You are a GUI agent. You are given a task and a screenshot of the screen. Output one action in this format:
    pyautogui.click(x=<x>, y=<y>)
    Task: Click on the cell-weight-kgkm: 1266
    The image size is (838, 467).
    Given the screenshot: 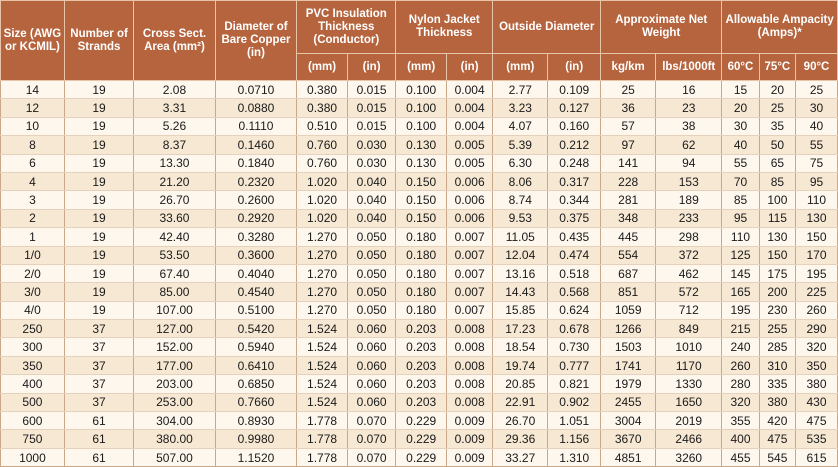 What is the action you would take?
    pyautogui.click(x=628, y=329)
    